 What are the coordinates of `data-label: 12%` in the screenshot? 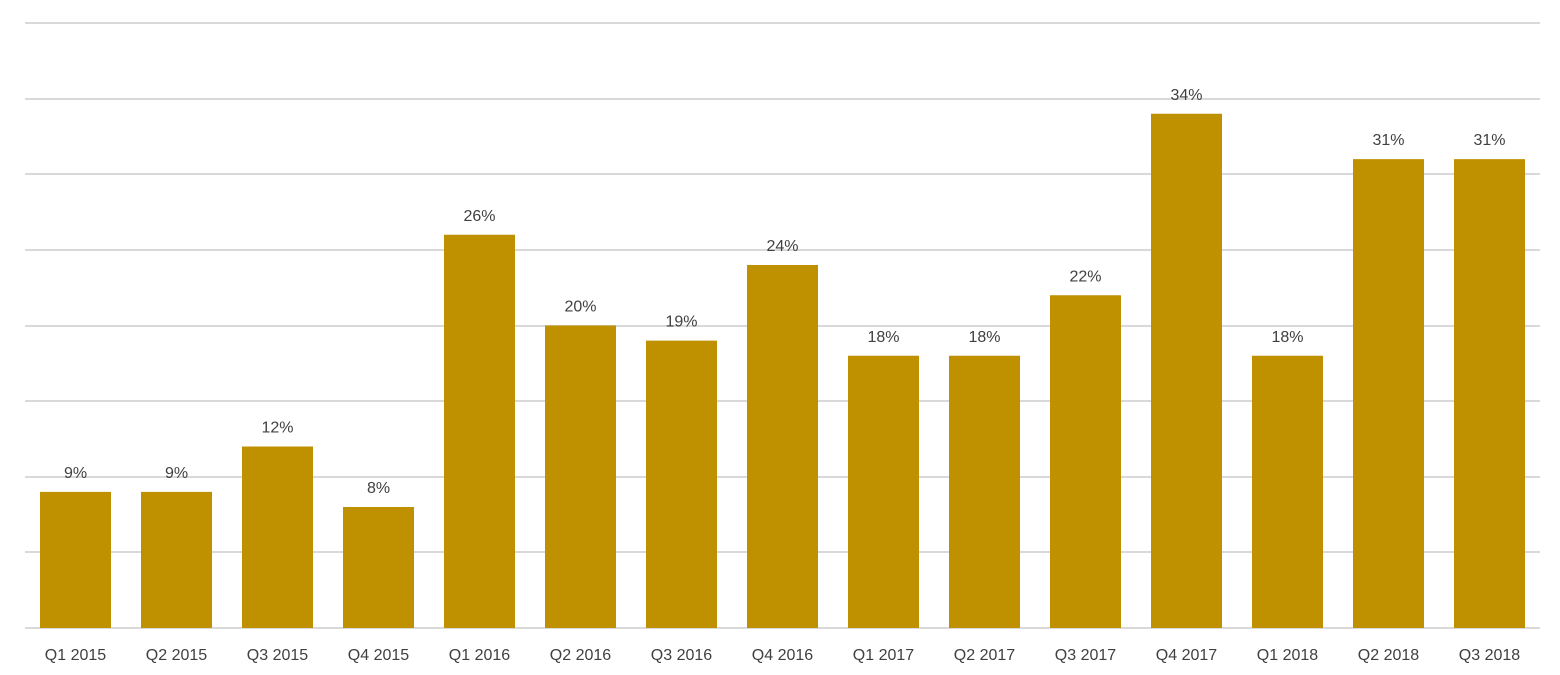 It's located at (277, 428).